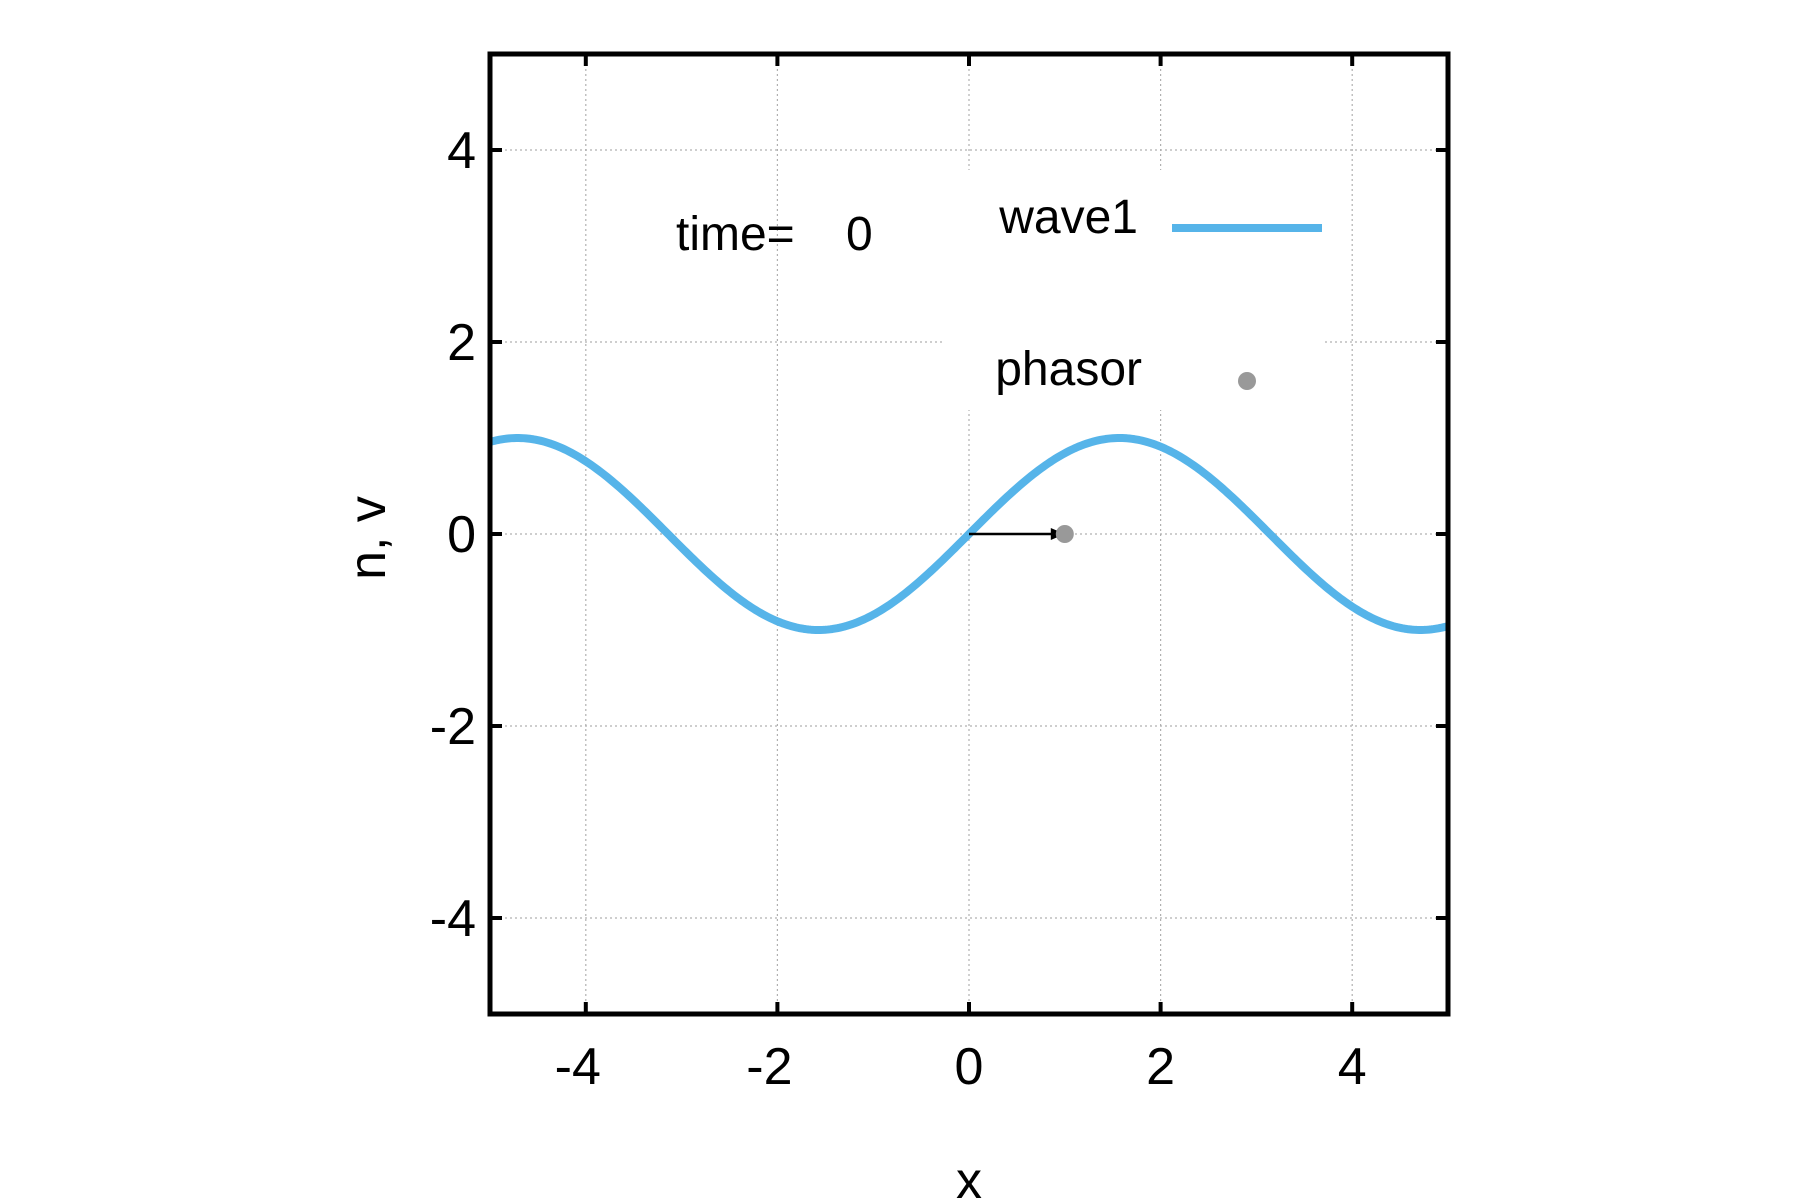 The height and width of the screenshot is (1200, 1800). Describe the element at coordinates (769, 1067) in the screenshot. I see `x-tick-label: -2` at that location.